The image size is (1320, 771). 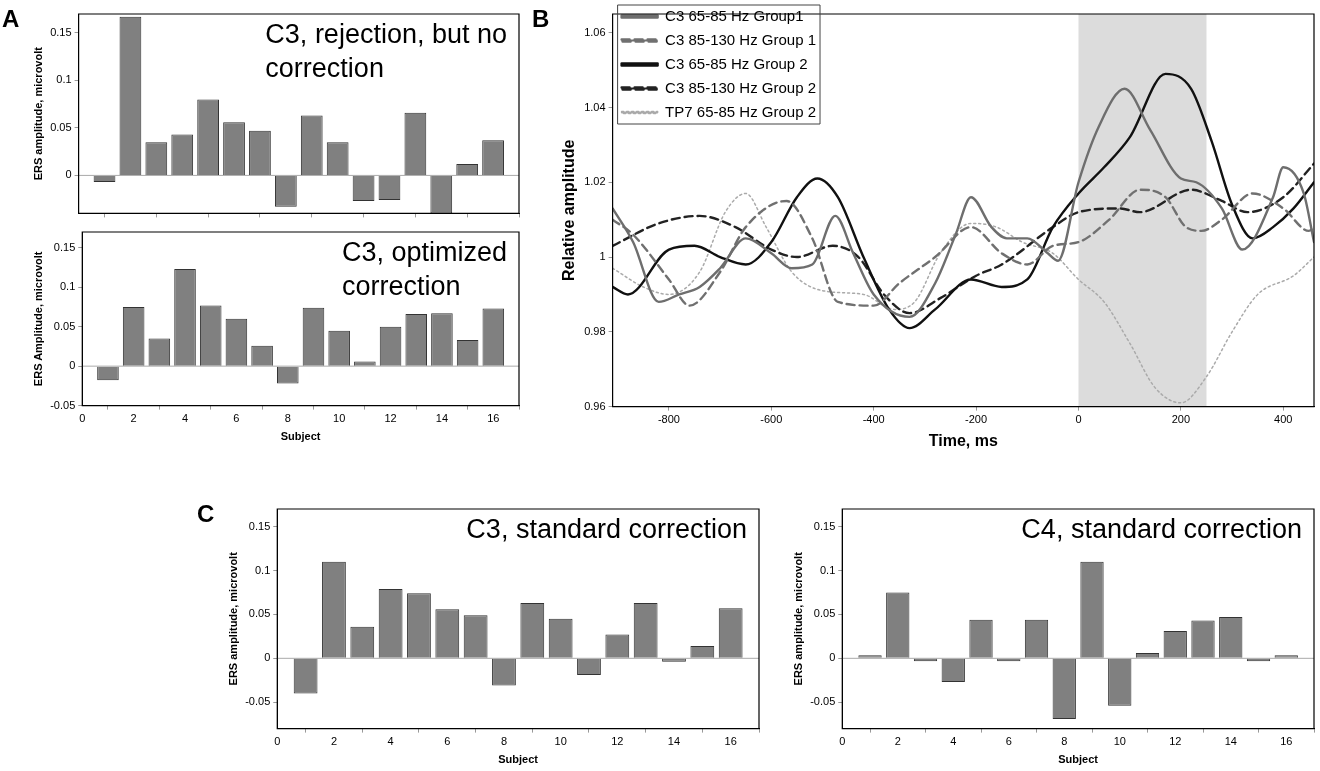 What do you see at coordinates (595, 181) in the screenshot?
I see `y-tick-label: 1.02` at bounding box center [595, 181].